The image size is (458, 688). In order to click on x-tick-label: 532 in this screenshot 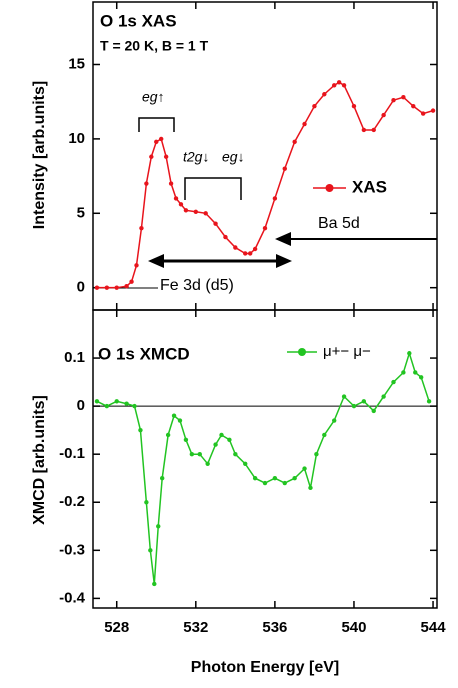, I will do `click(195, 627)`.